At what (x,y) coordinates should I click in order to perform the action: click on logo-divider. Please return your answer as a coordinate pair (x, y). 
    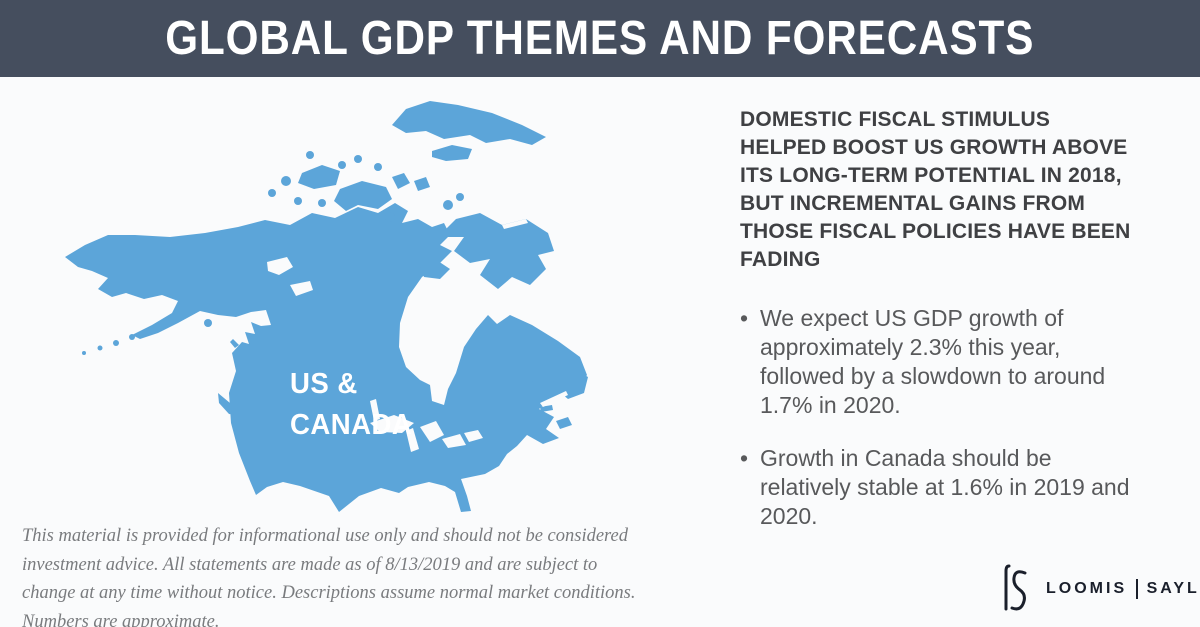
    Looking at the image, I should click on (1137, 589).